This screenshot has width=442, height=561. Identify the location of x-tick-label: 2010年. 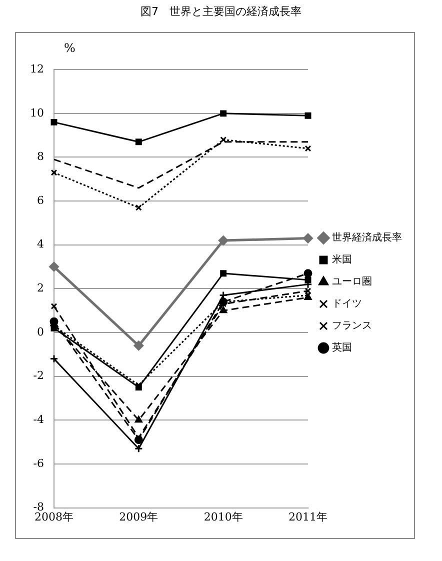
(223, 517).